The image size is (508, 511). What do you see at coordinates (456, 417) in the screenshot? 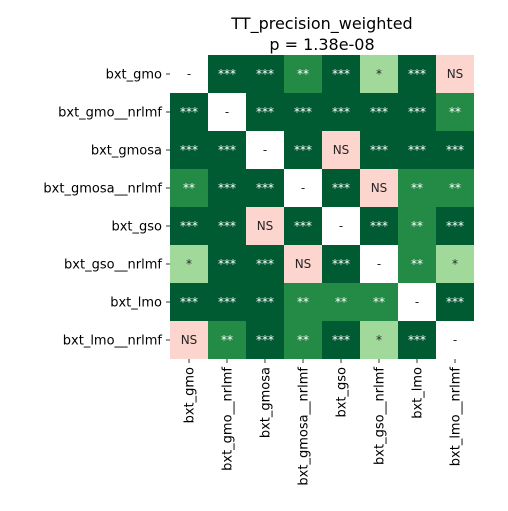
I see `column-tick-label: bxt_lmo__nrlmf` at bounding box center [456, 417].